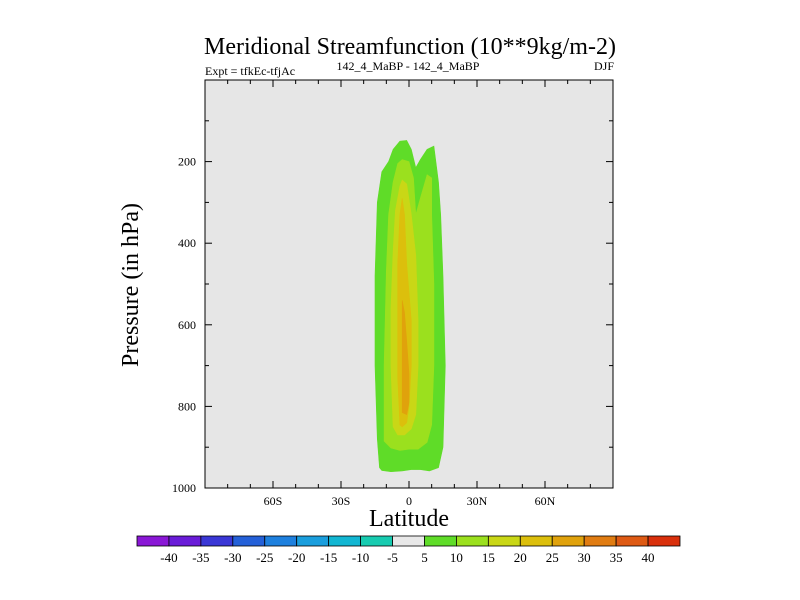 Image resolution: width=800 pixels, height=600 pixels. What do you see at coordinates (264, 557) in the screenshot?
I see `colorbar-label: -25` at bounding box center [264, 557].